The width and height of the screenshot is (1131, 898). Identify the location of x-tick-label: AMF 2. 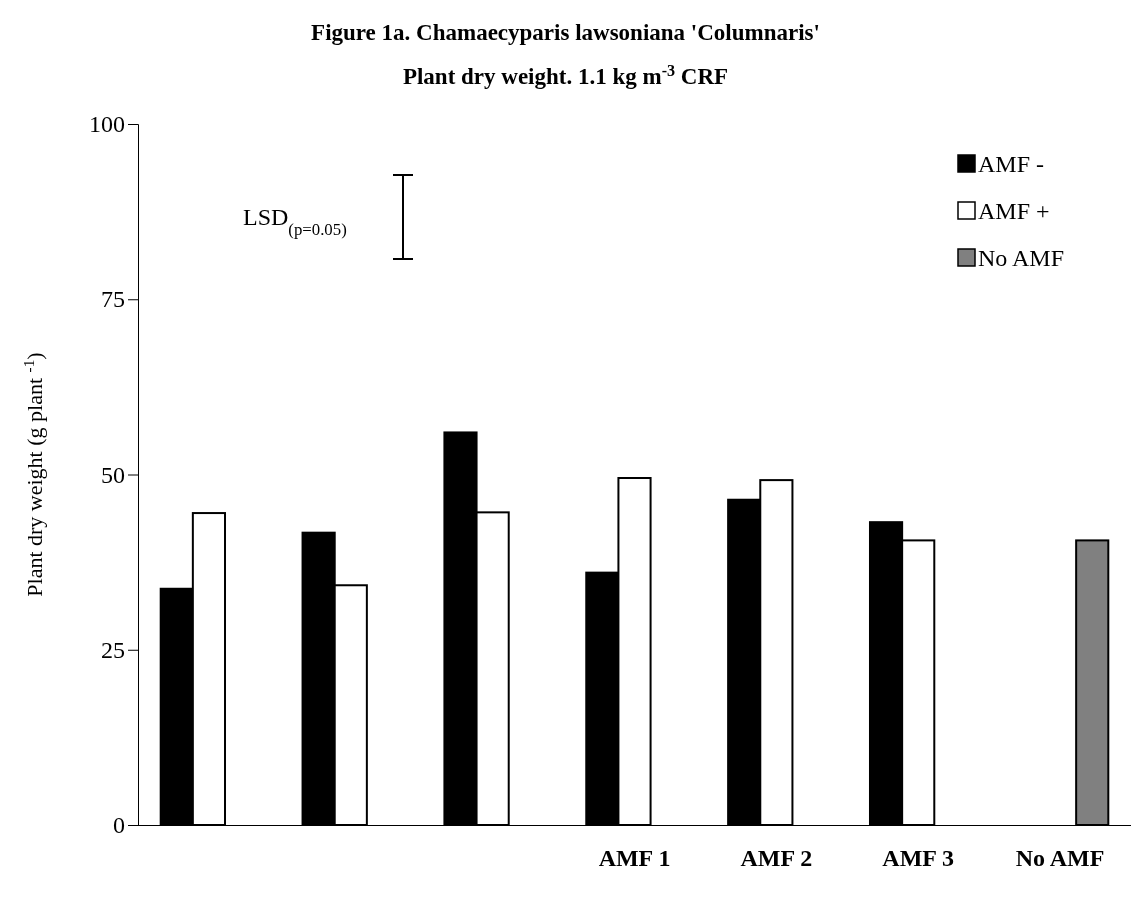
(776, 858).